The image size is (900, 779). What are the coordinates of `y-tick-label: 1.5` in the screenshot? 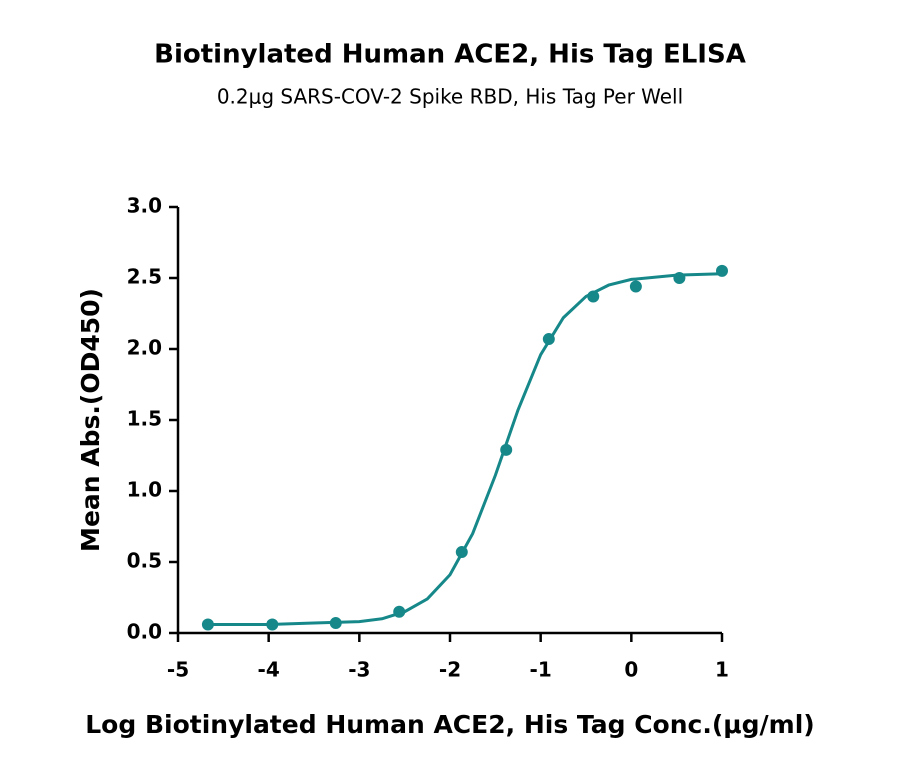 It's located at (144, 419).